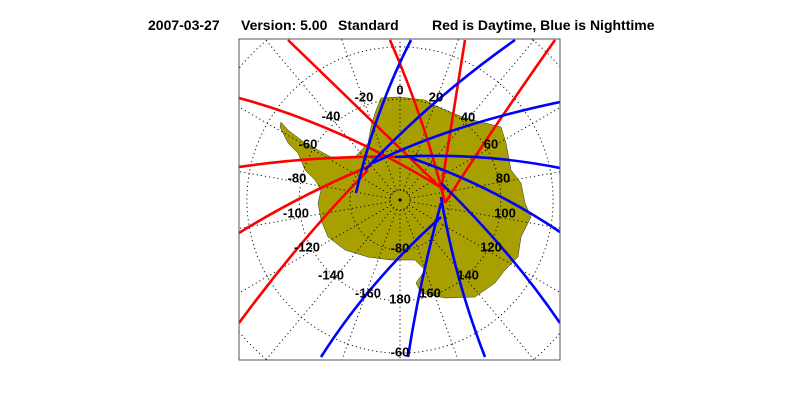  Describe the element at coordinates (307, 247) in the screenshot. I see `longitude-label: -120` at that location.